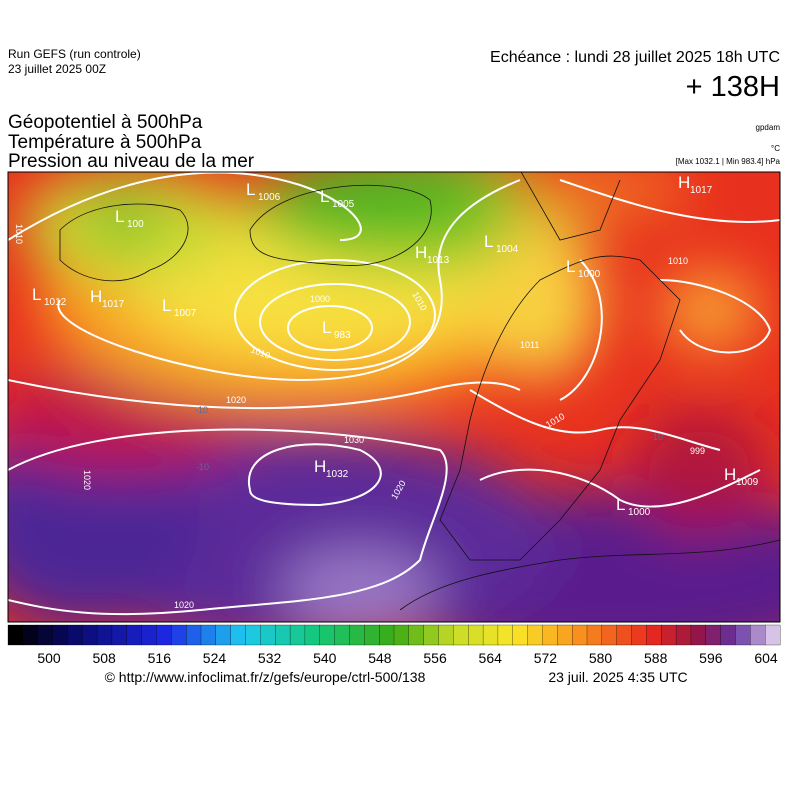 The image size is (788, 789). Describe the element at coordinates (74, 54) in the screenshot. I see `run-label: Run GEFS (run controle)` at that location.